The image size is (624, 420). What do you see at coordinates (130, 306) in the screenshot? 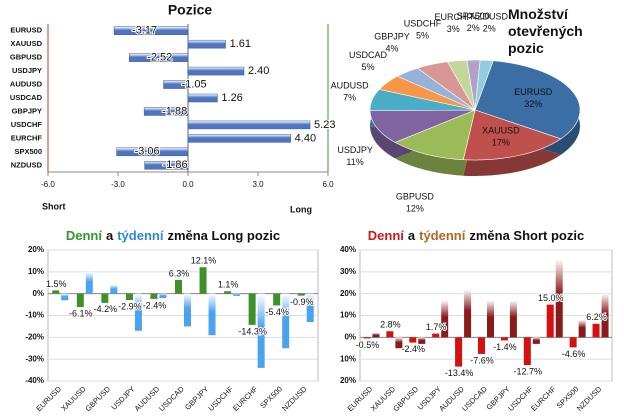
I see `value-label: -2.9%` at bounding box center [130, 306].